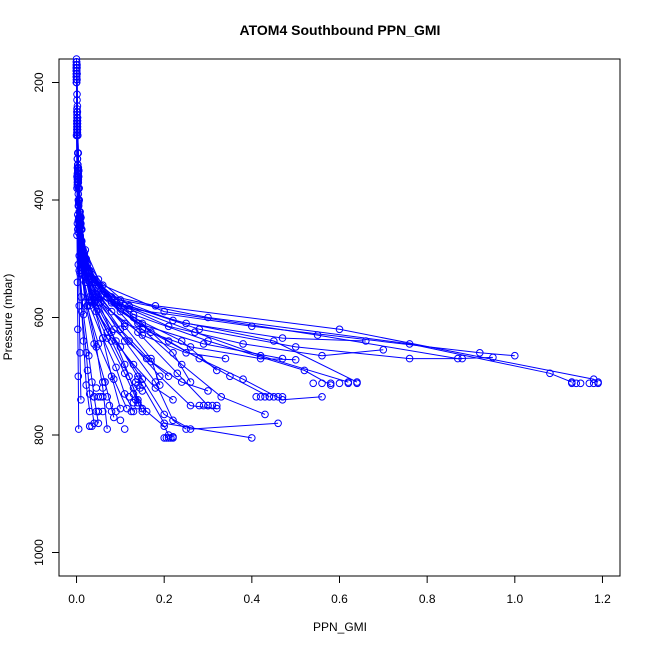 The image size is (650, 650). I want to click on y-tick-label: 800, so click(39, 435).